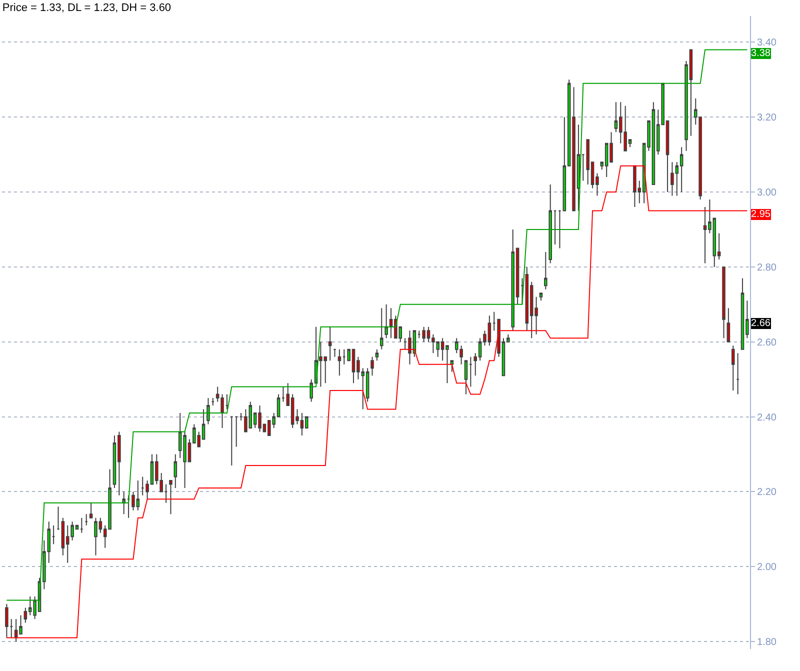 The image size is (800, 671). What do you see at coordinates (767, 342) in the screenshot?
I see `y-tick-label: 2.60` at bounding box center [767, 342].